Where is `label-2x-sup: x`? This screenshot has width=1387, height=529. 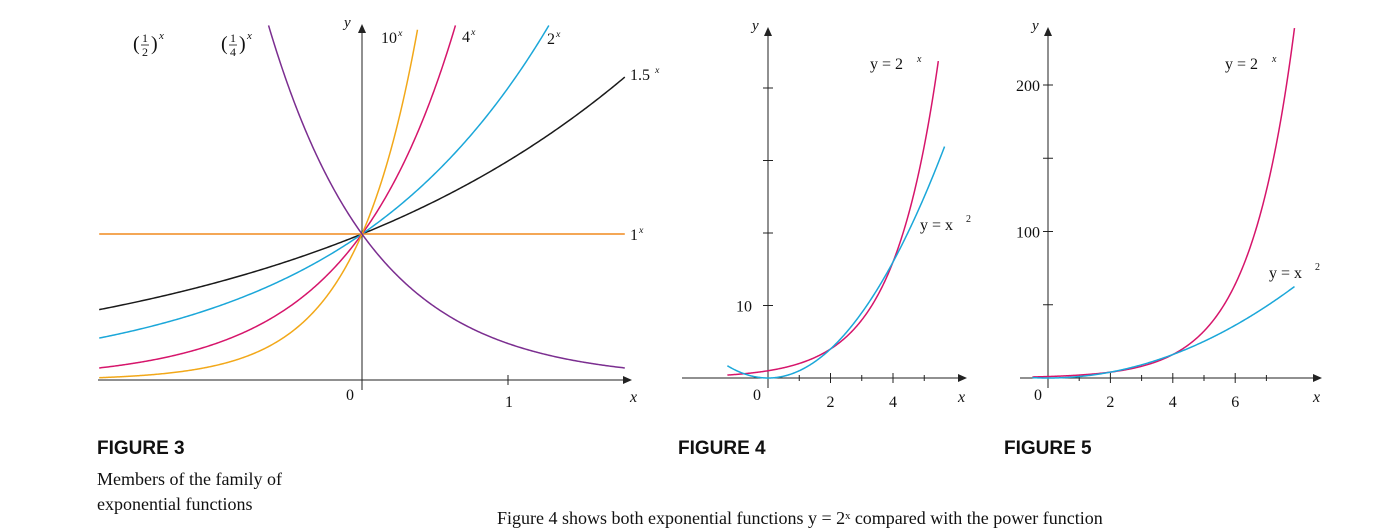
label-2x-sup: x is located at coordinates (558, 34).